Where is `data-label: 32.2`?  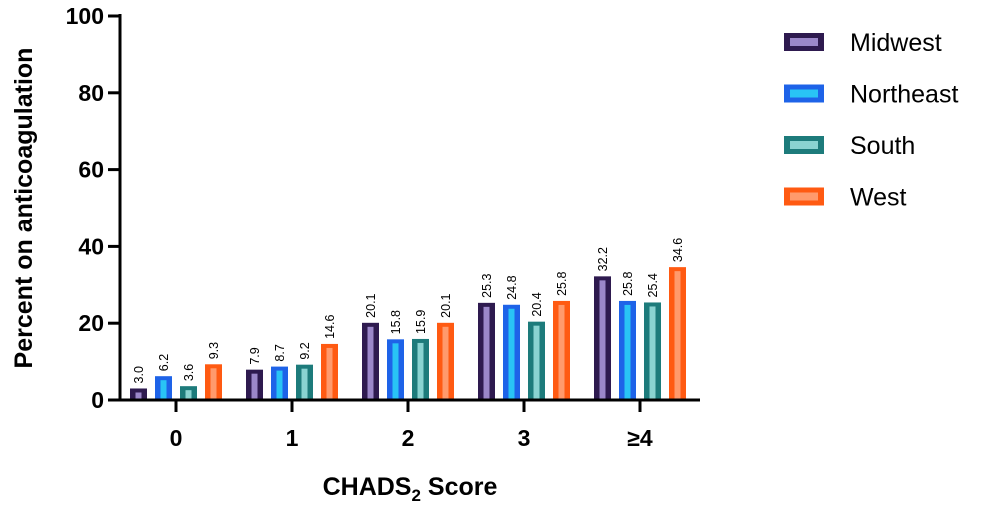
data-label: 32.2 is located at coordinates (603, 259).